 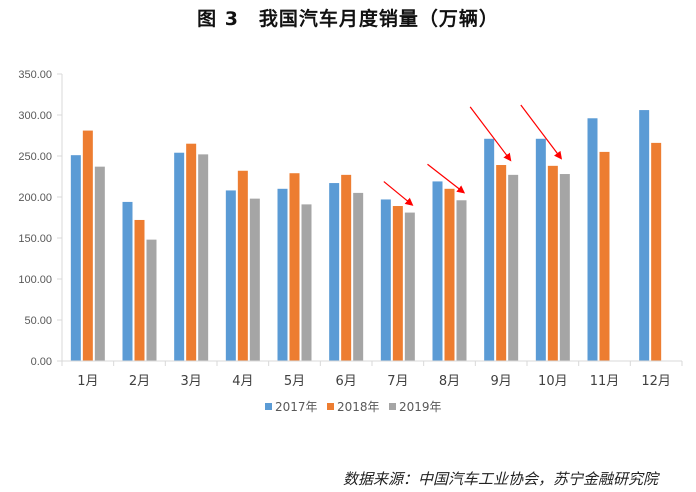 What do you see at coordinates (501, 381) in the screenshot?
I see `x-tick-label: 9月` at bounding box center [501, 381].